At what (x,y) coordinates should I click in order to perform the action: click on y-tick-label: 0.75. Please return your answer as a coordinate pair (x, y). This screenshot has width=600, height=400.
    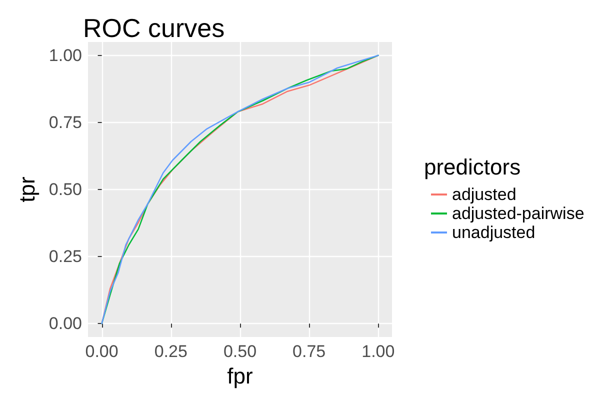
    Looking at the image, I should click on (65, 122).